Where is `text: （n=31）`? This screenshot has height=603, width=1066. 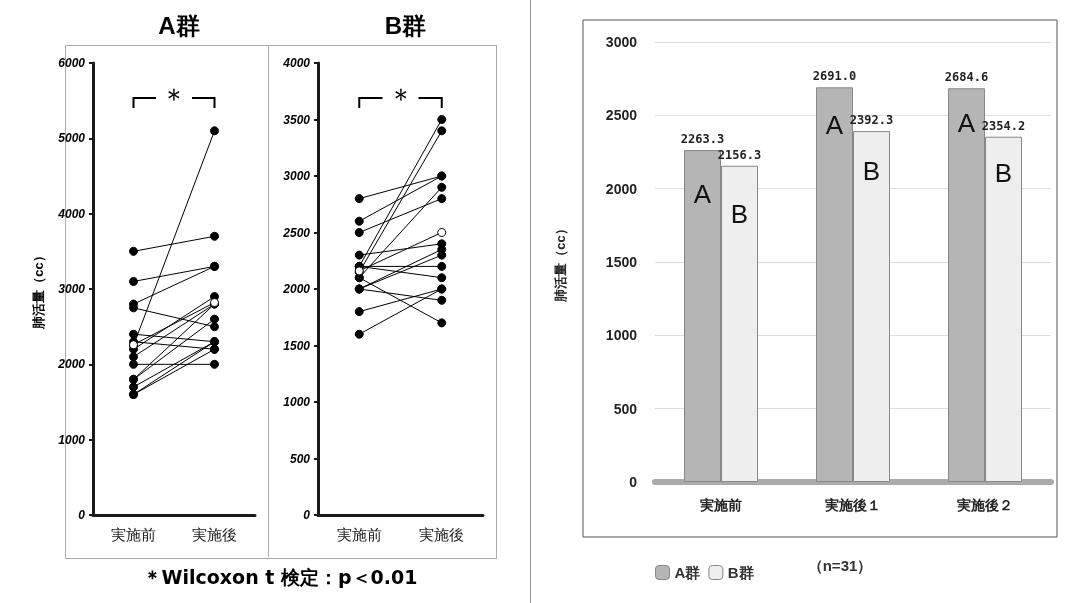
text: （n=31） is located at coordinates (840, 565).